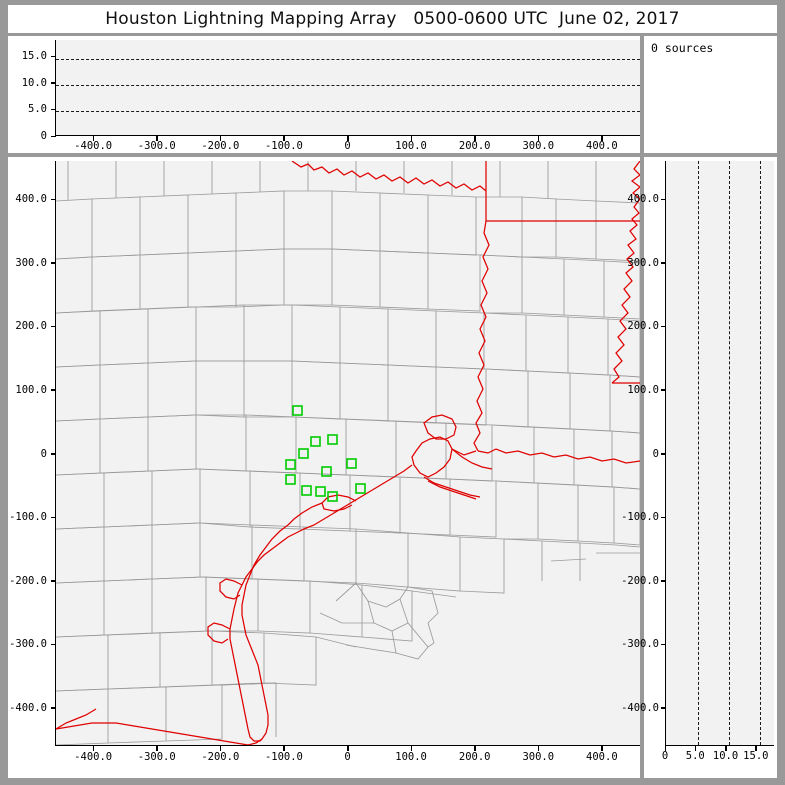 This screenshot has width=785, height=785. I want to click on map-y-tick: -200.0, so click(28, 580).